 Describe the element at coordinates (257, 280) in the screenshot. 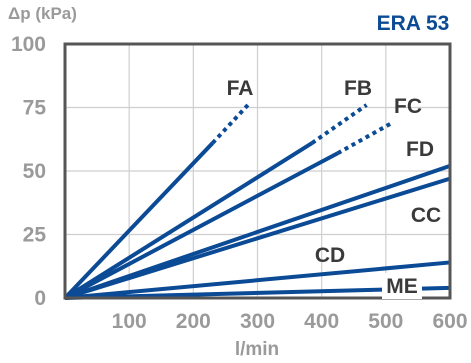

I see `series-line-cd` at that location.